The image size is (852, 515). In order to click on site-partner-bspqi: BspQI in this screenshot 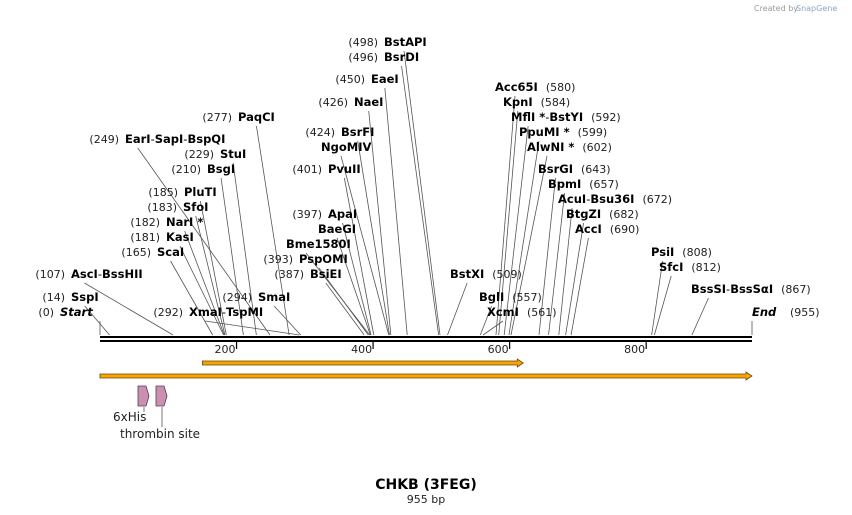, I will do `click(206, 139)`.